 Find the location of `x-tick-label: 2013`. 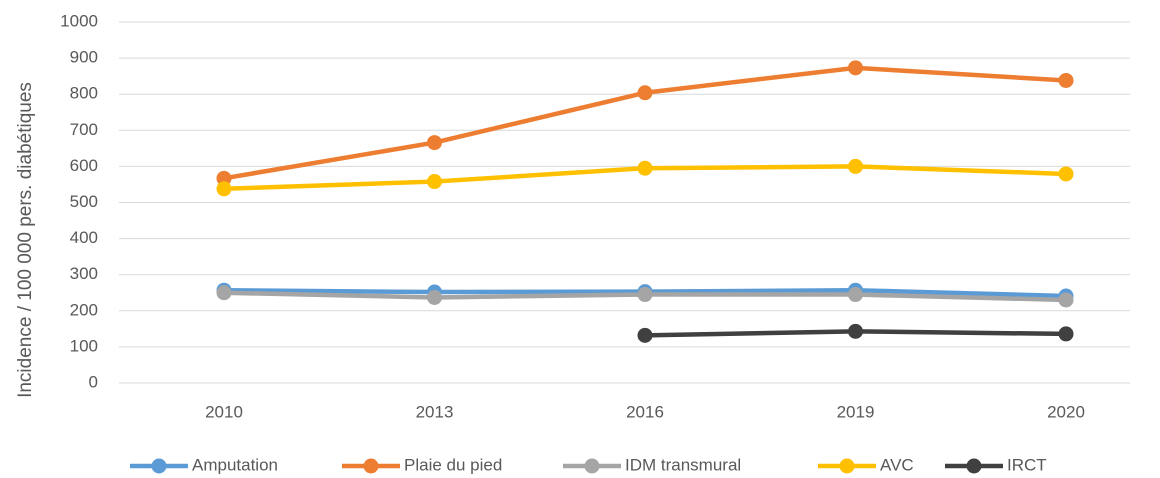

x-tick-label: 2013 is located at coordinates (435, 411).